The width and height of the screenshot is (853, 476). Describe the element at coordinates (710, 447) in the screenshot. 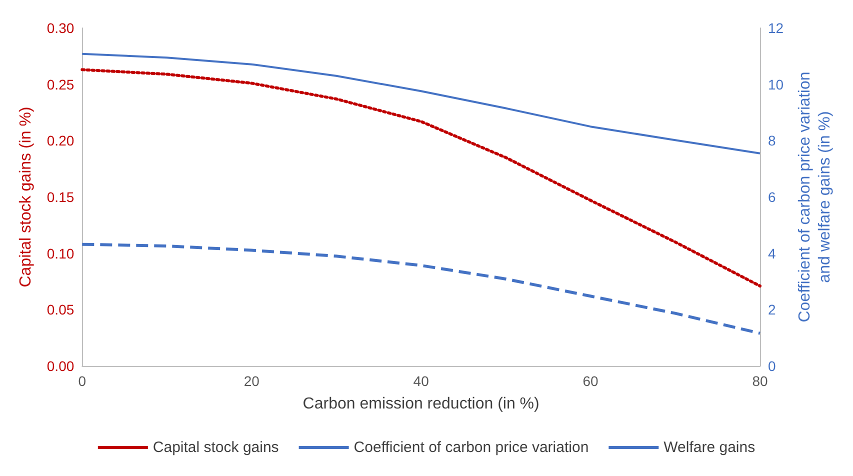

I see `legend-label: Welfare gains` at that location.